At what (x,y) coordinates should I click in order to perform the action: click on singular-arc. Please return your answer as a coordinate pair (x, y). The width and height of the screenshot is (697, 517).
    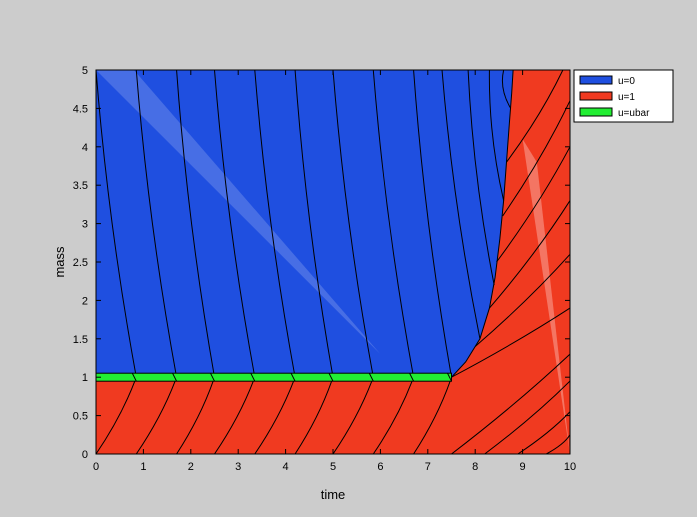
    Looking at the image, I should click on (273, 377).